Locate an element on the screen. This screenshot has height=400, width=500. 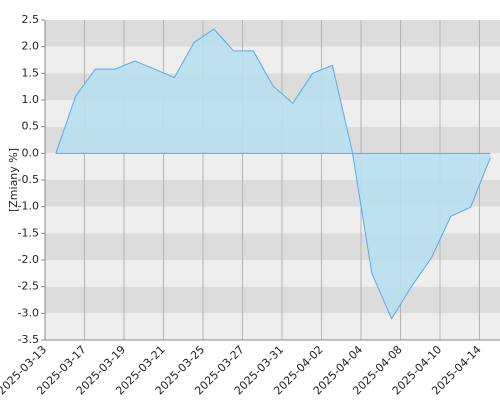
y-tick-label: -2.5 is located at coordinates (28, 286).